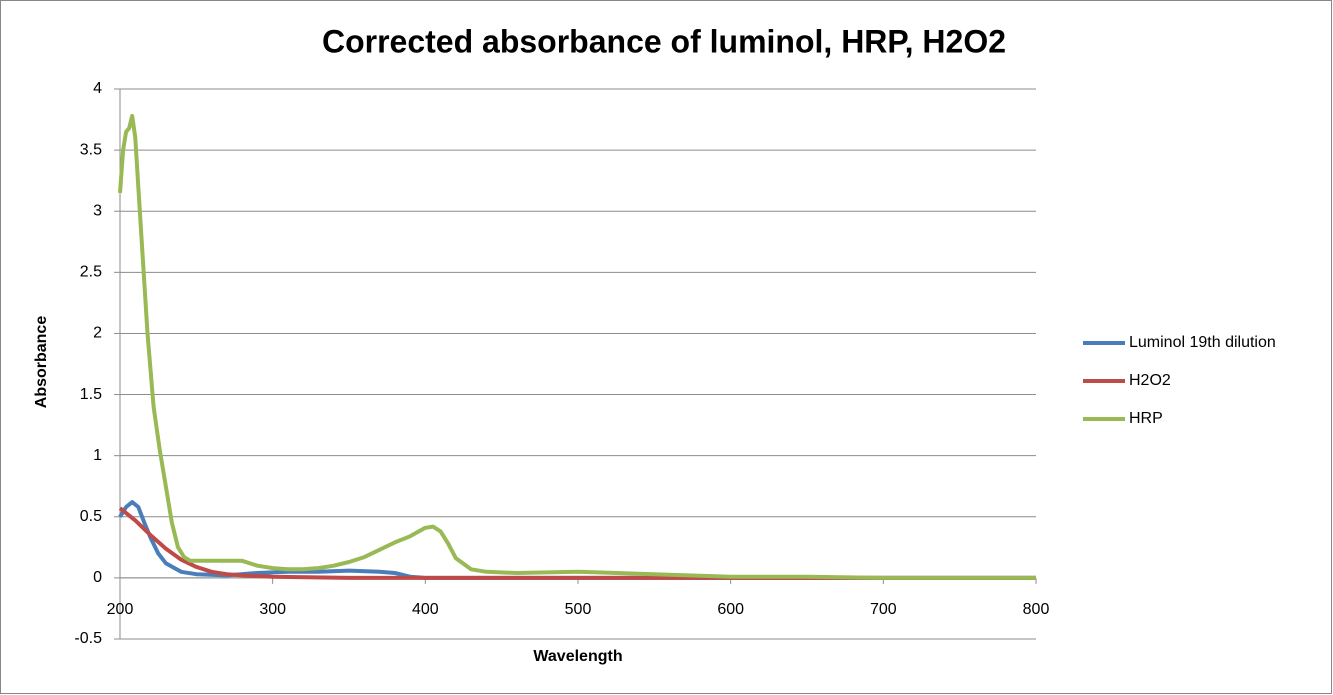 This screenshot has width=1333, height=695. Describe the element at coordinates (425, 609) in the screenshot. I see `x-tick-label: 400` at that location.